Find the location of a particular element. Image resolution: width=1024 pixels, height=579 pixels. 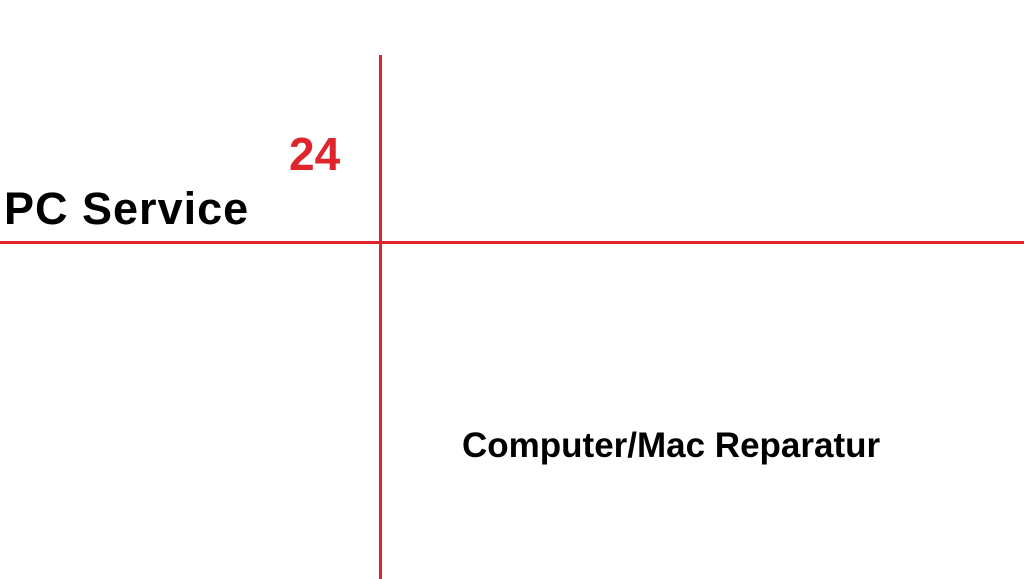

logo-tagline: Computer/Mac Reparatur is located at coordinates (671, 445).